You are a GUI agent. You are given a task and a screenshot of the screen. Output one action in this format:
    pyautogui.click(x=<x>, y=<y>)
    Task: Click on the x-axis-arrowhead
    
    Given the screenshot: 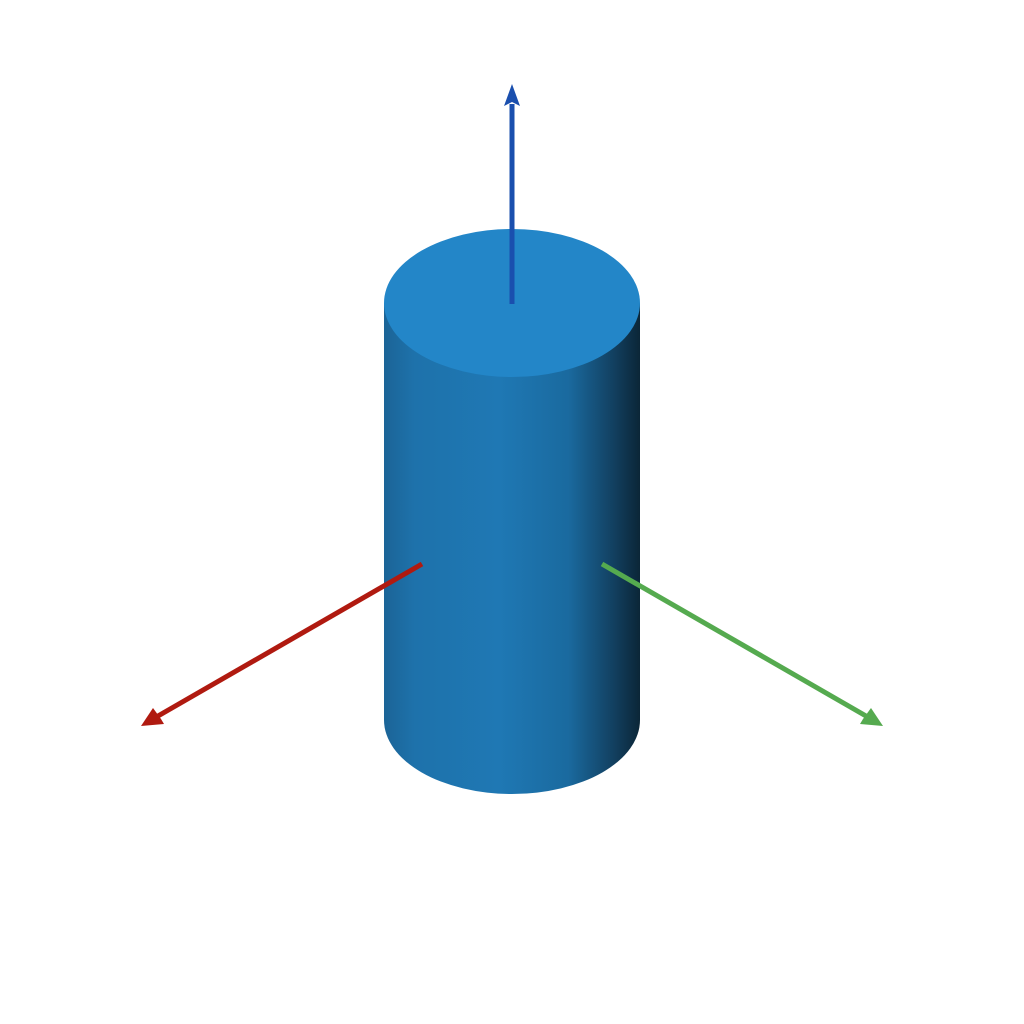 What is the action you would take?
    pyautogui.click(x=152, y=717)
    